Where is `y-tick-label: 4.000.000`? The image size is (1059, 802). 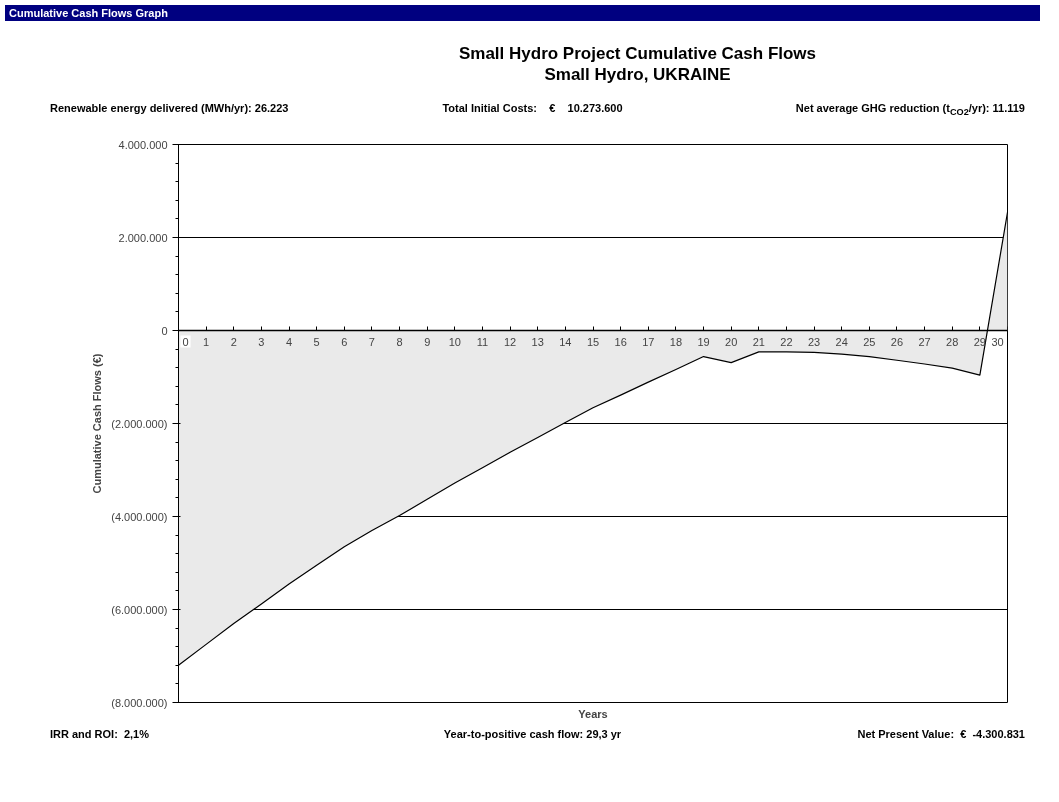 y-tick-label: 4.000.000 is located at coordinates (143, 144).